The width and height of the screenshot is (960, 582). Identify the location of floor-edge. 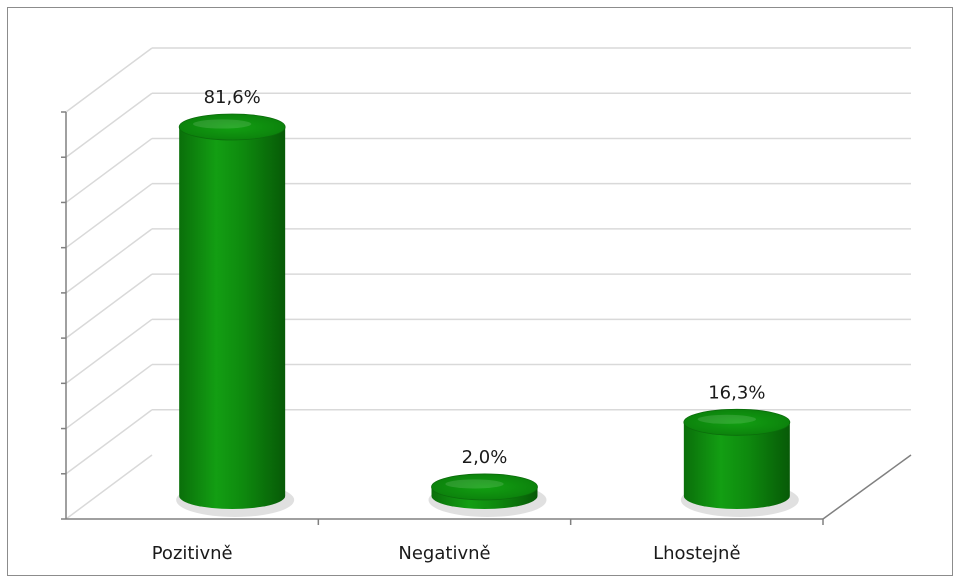
(867, 487).